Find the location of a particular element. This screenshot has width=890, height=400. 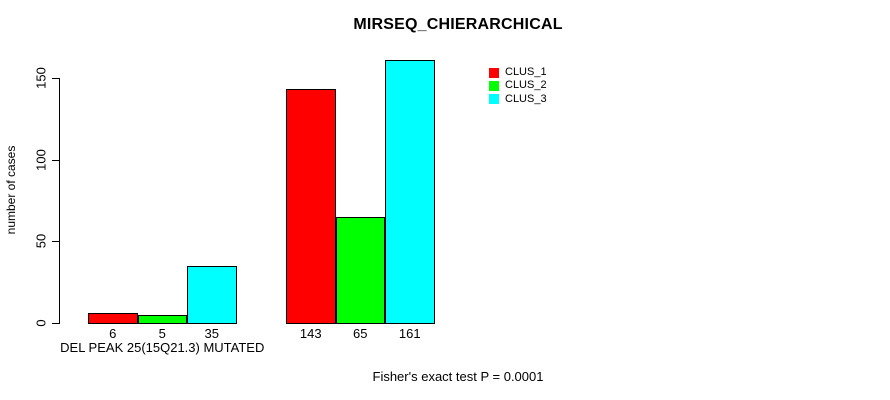

bar-value-label: 65 is located at coordinates (360, 333).